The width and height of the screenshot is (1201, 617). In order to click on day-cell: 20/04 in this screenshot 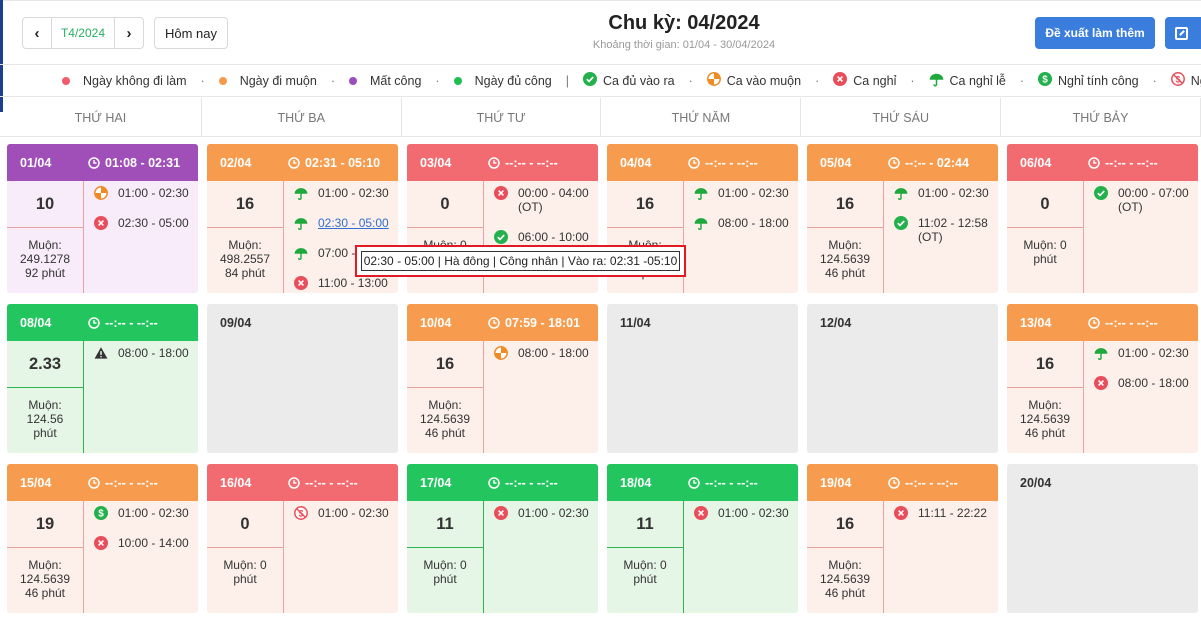, I will do `click(1102, 538)`.